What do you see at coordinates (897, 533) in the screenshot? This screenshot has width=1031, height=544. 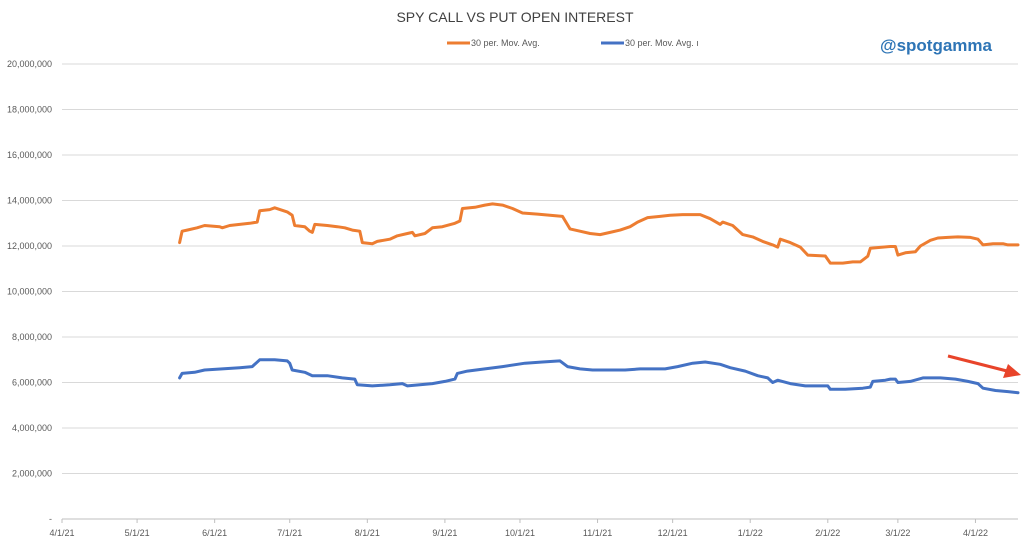 I see `x-tick-label: 3/1/22` at bounding box center [897, 533].